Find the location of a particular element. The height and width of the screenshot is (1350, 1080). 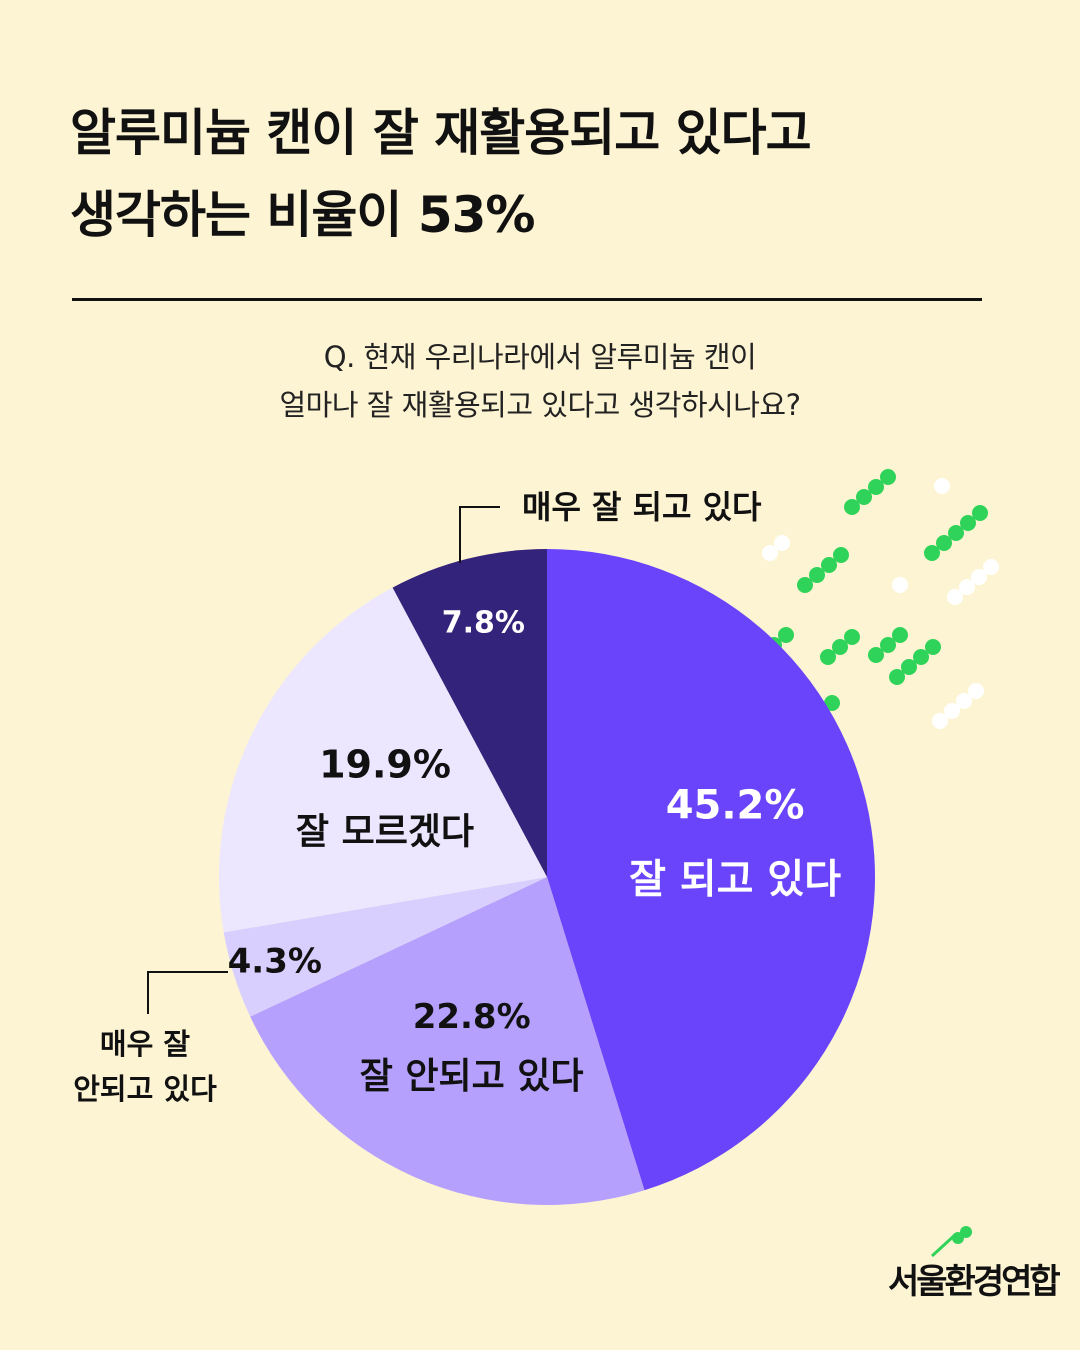

data-label-category: 잘 모르겠다 is located at coordinates (385, 832).